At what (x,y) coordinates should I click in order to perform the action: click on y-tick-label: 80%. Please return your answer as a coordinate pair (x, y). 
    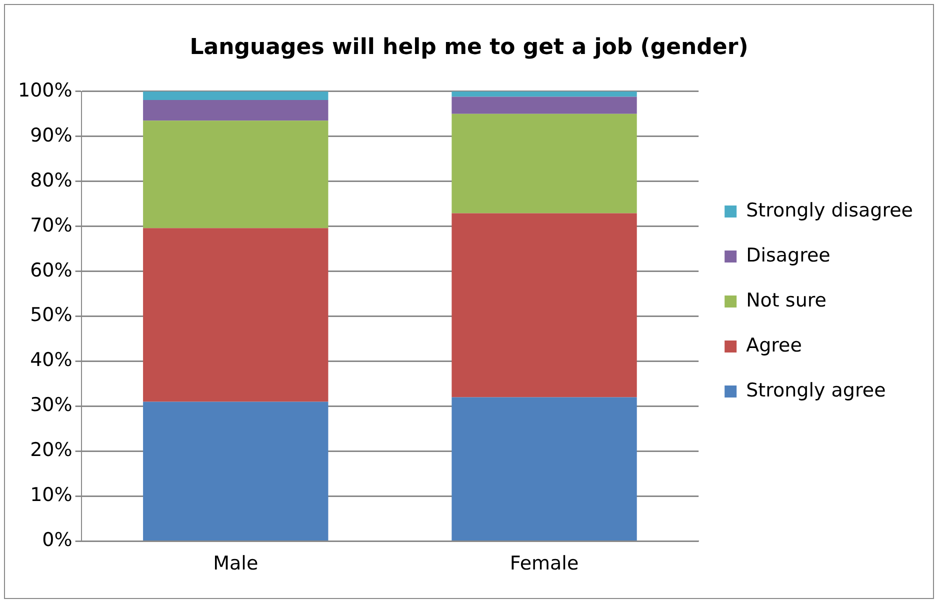
    Looking at the image, I should click on (51, 180).